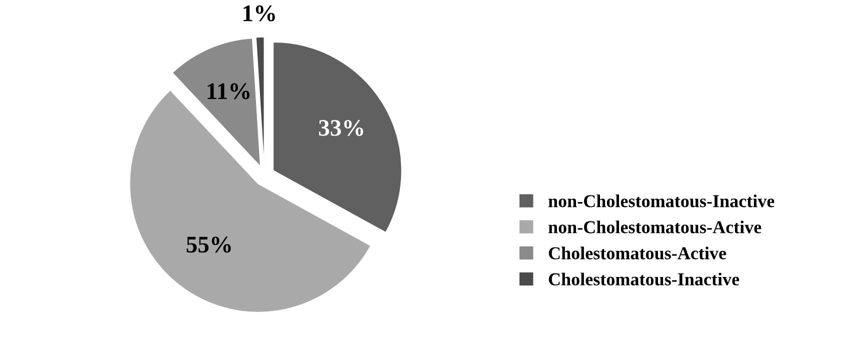 This screenshot has height=345, width=867. Describe the element at coordinates (259, 13) in the screenshot. I see `data-label: 1%` at that location.